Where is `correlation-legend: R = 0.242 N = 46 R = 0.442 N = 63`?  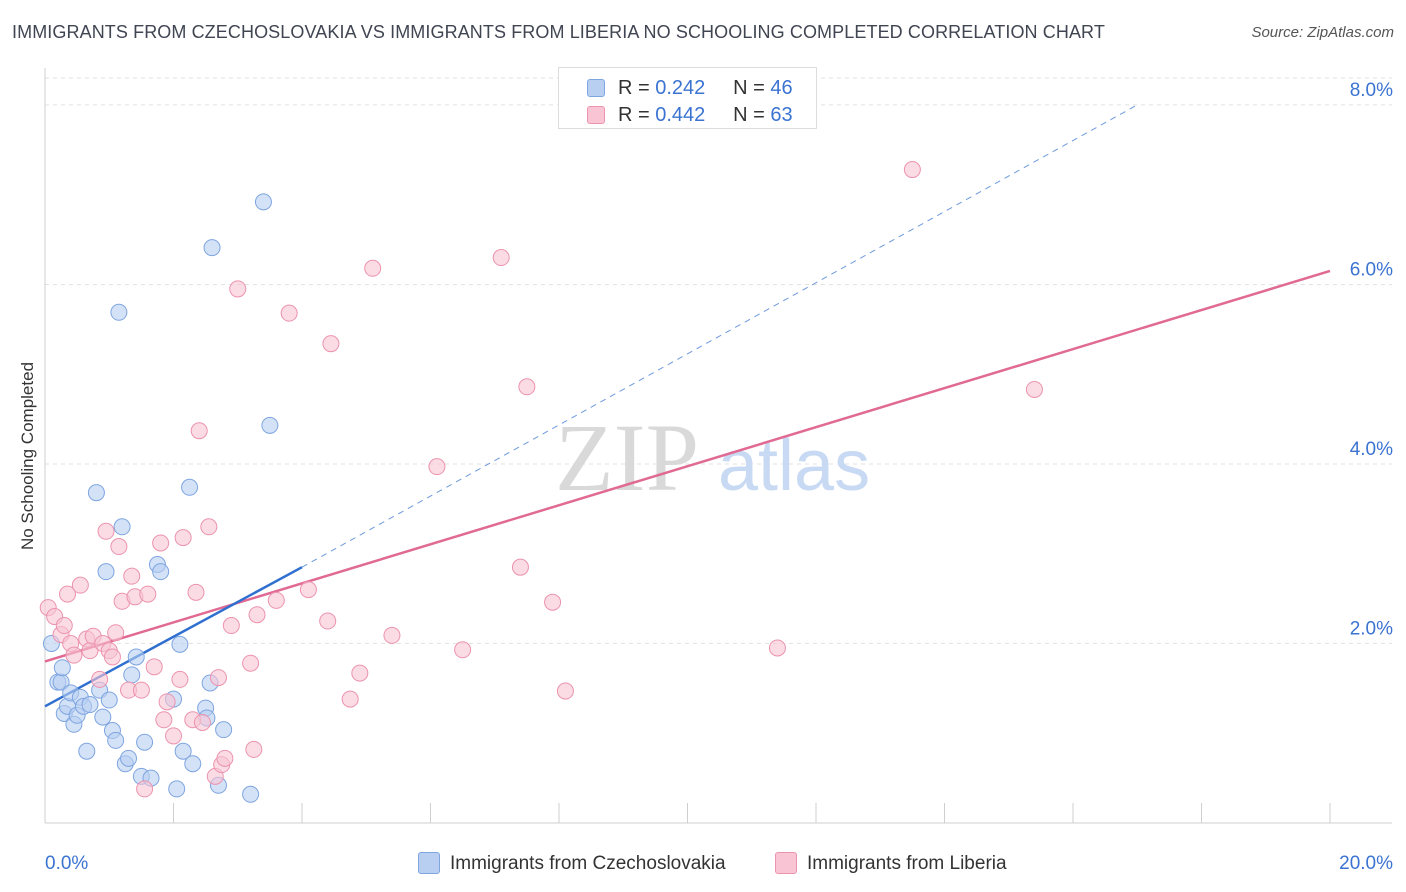
correlation-legend: R = 0.242 N = 46 R = 0.442 N = 63 is located at coordinates (687, 98).